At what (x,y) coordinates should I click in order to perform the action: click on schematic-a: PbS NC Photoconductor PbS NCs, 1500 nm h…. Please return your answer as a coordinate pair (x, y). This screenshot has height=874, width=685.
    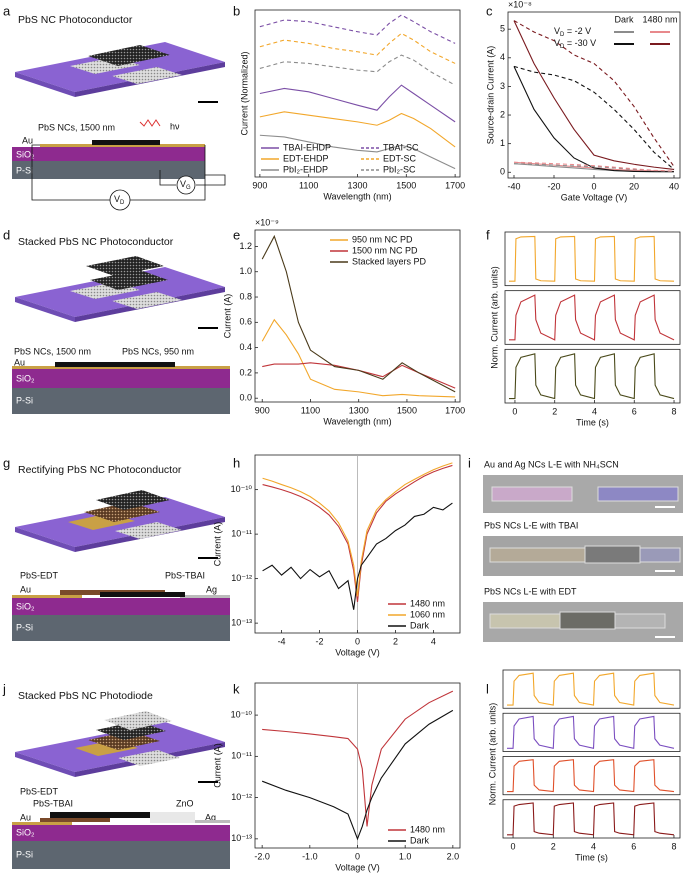
    Looking at the image, I should click on (119, 112).